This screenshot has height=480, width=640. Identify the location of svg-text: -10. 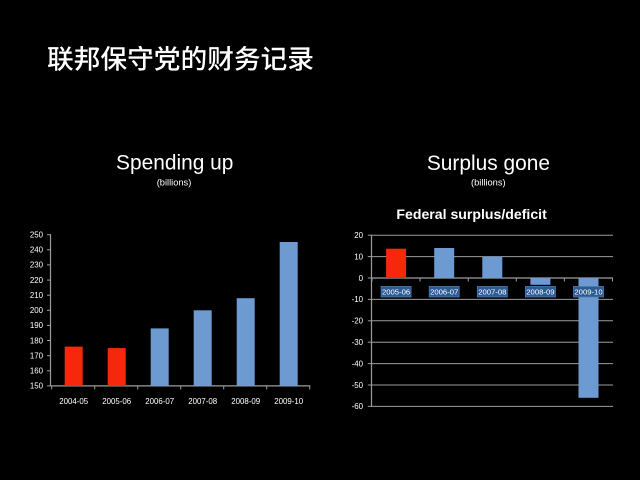
(358, 299).